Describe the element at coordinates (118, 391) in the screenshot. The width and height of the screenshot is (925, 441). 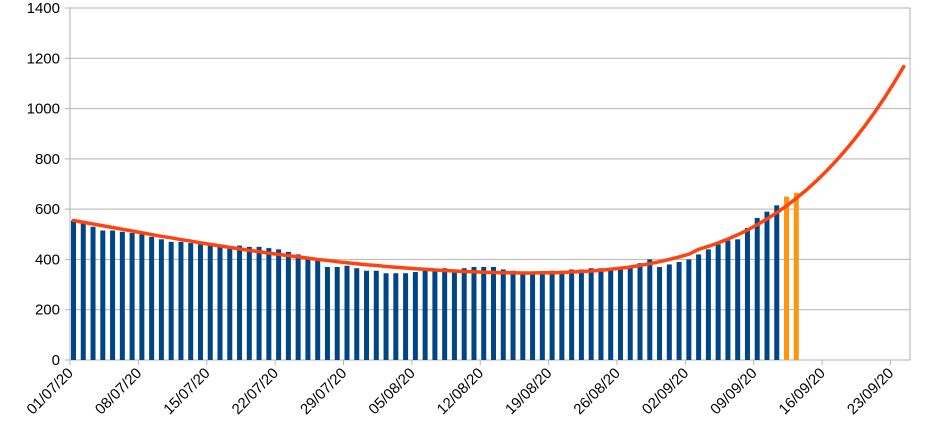
I see `x-tick-label: 08/07/20` at that location.